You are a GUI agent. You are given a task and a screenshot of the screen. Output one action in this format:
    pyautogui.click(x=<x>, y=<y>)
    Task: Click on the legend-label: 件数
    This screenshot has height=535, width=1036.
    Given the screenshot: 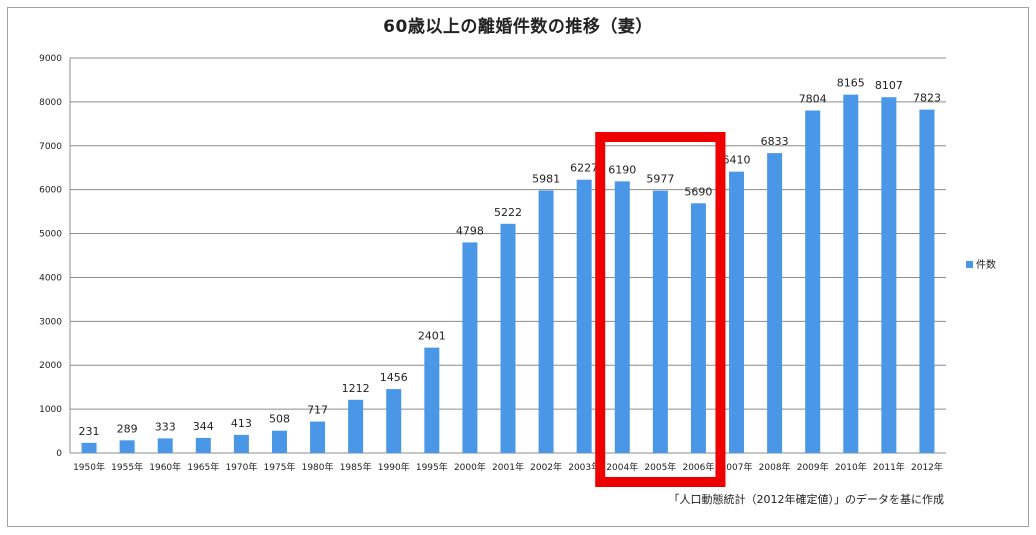 What is the action you would take?
    pyautogui.click(x=986, y=264)
    